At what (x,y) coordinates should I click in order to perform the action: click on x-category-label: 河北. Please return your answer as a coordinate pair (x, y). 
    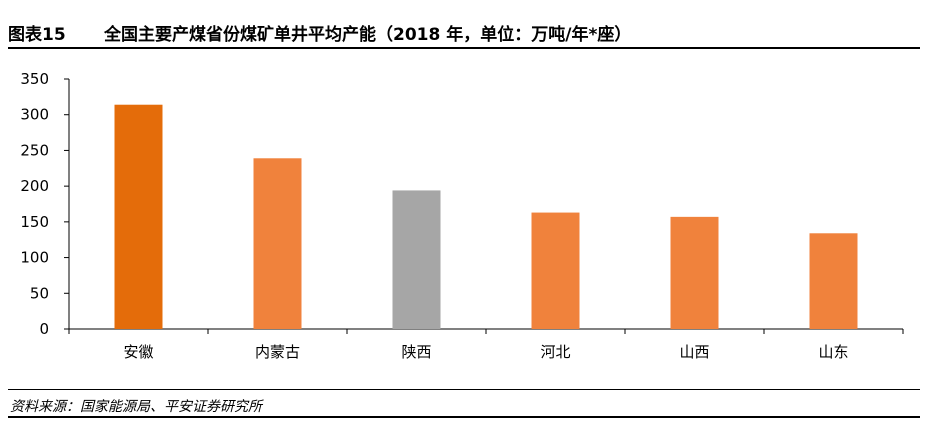
    Looking at the image, I should click on (555, 352).